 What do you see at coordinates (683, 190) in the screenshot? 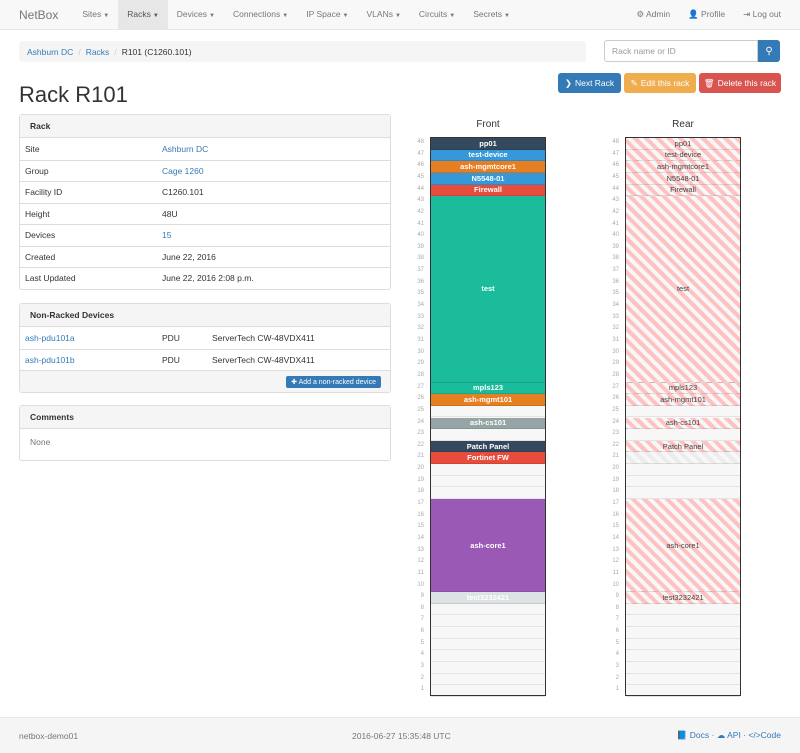
I see `rack-device-rear: Firewall` at bounding box center [683, 190].